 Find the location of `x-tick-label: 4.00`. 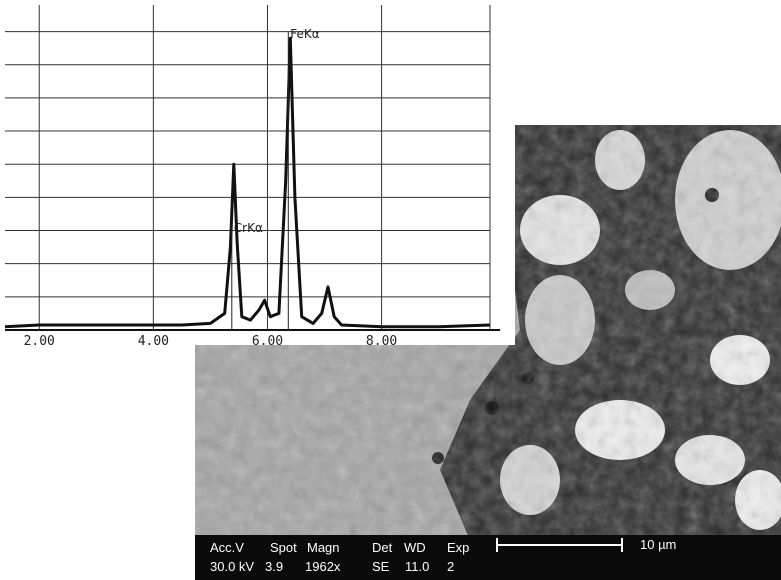

x-tick-label: 4.00 is located at coordinates (153, 341).